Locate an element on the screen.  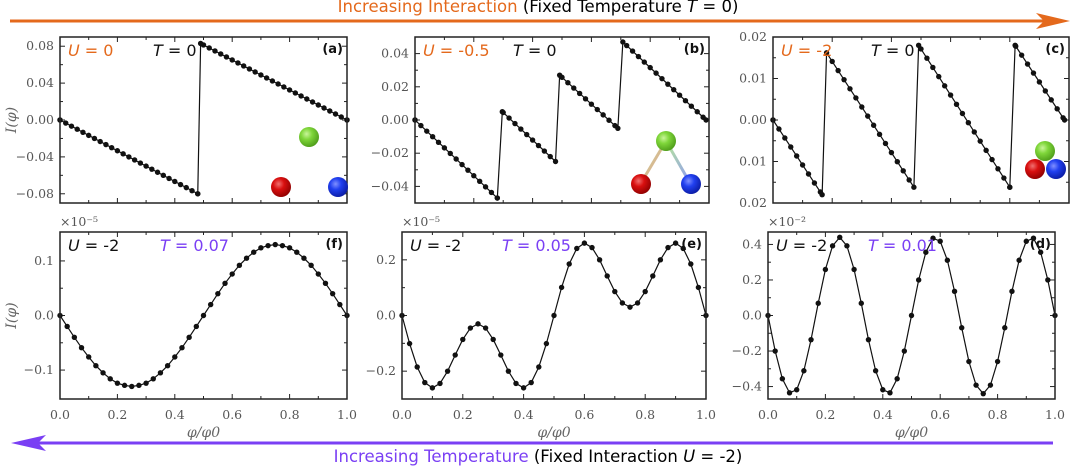
y-tick-label: −0.04 is located at coordinates (35, 156).